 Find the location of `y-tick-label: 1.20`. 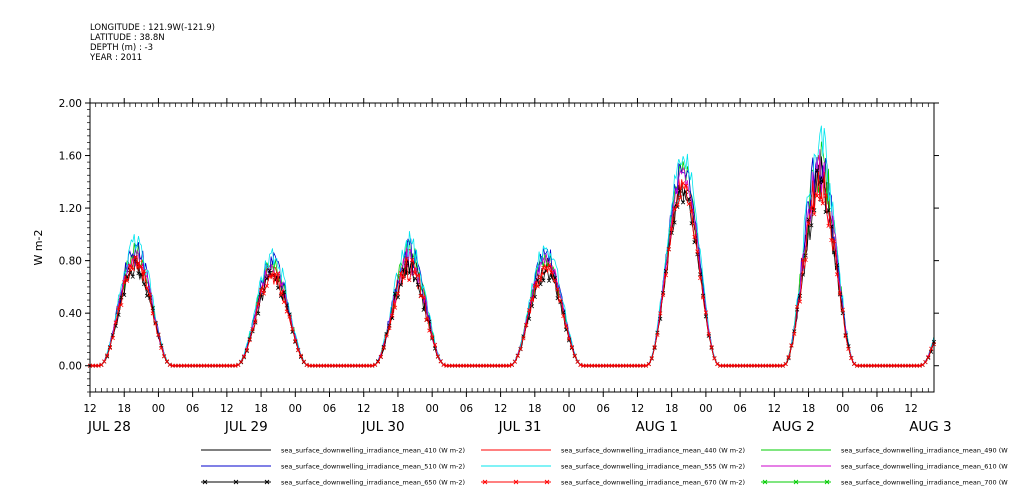

y-tick-label: 1.20 is located at coordinates (70, 209).